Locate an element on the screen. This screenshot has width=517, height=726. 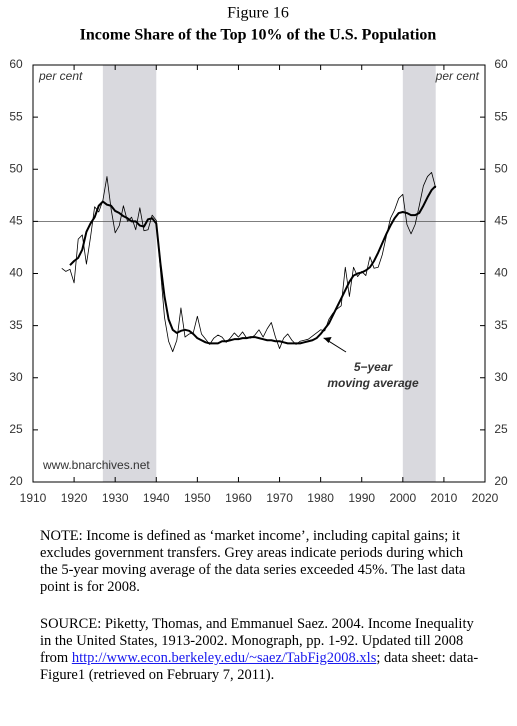
x-tick-label: 1990 is located at coordinates (361, 498).